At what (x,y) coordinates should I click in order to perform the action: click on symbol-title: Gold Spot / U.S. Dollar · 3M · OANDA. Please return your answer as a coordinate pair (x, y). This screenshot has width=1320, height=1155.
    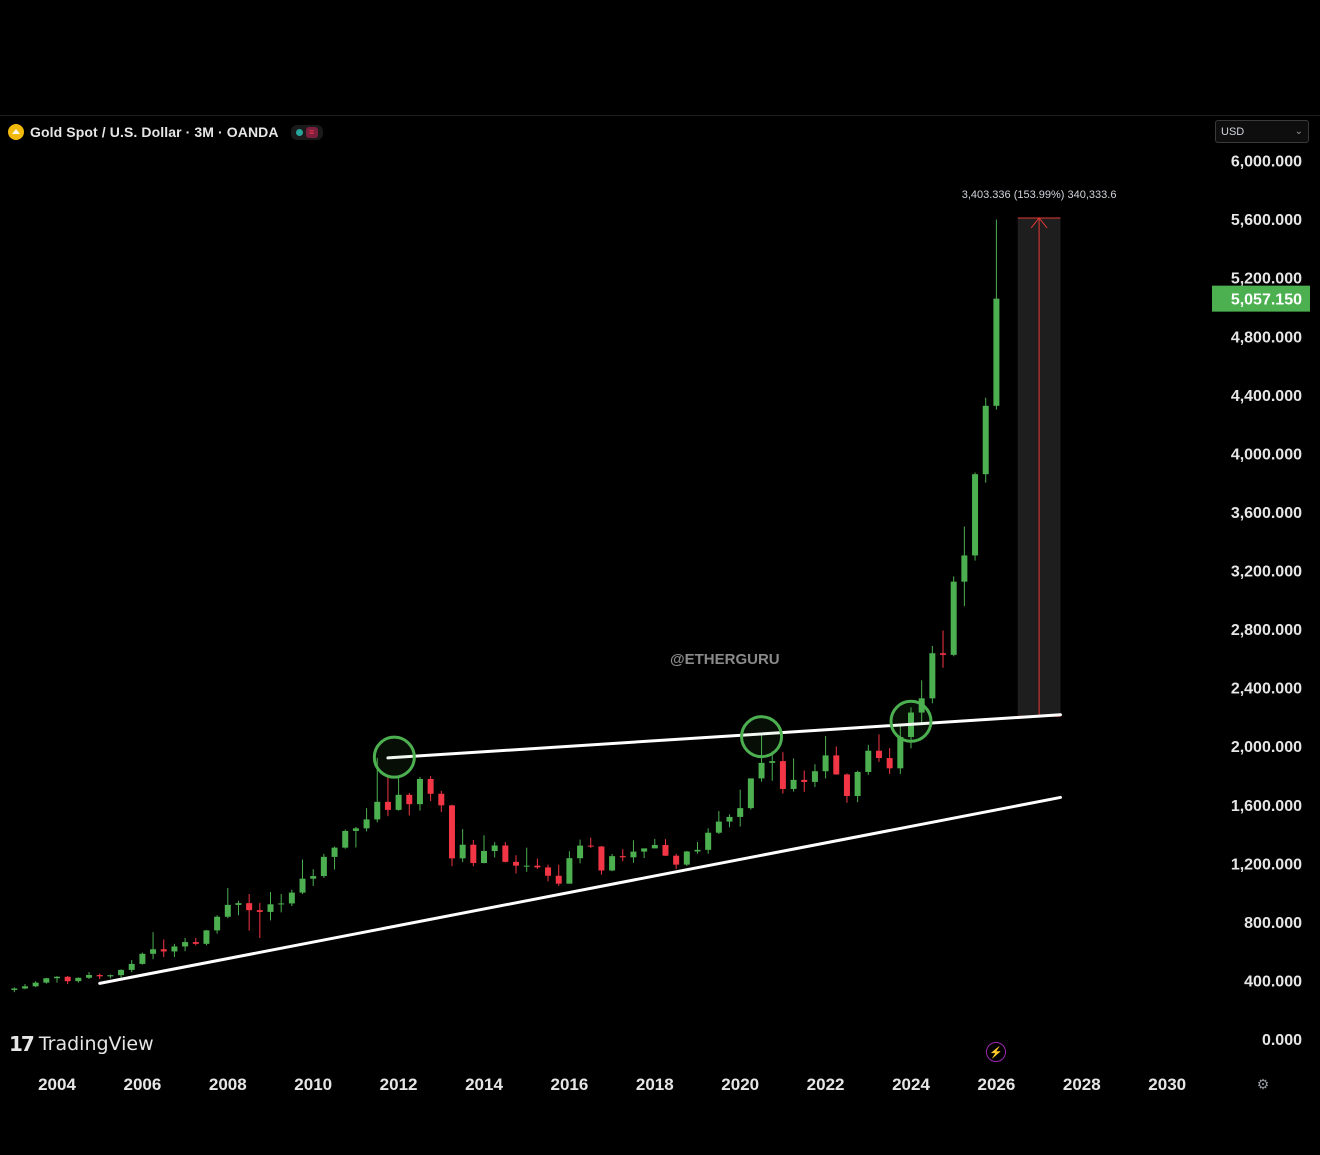
    Looking at the image, I should click on (154, 132).